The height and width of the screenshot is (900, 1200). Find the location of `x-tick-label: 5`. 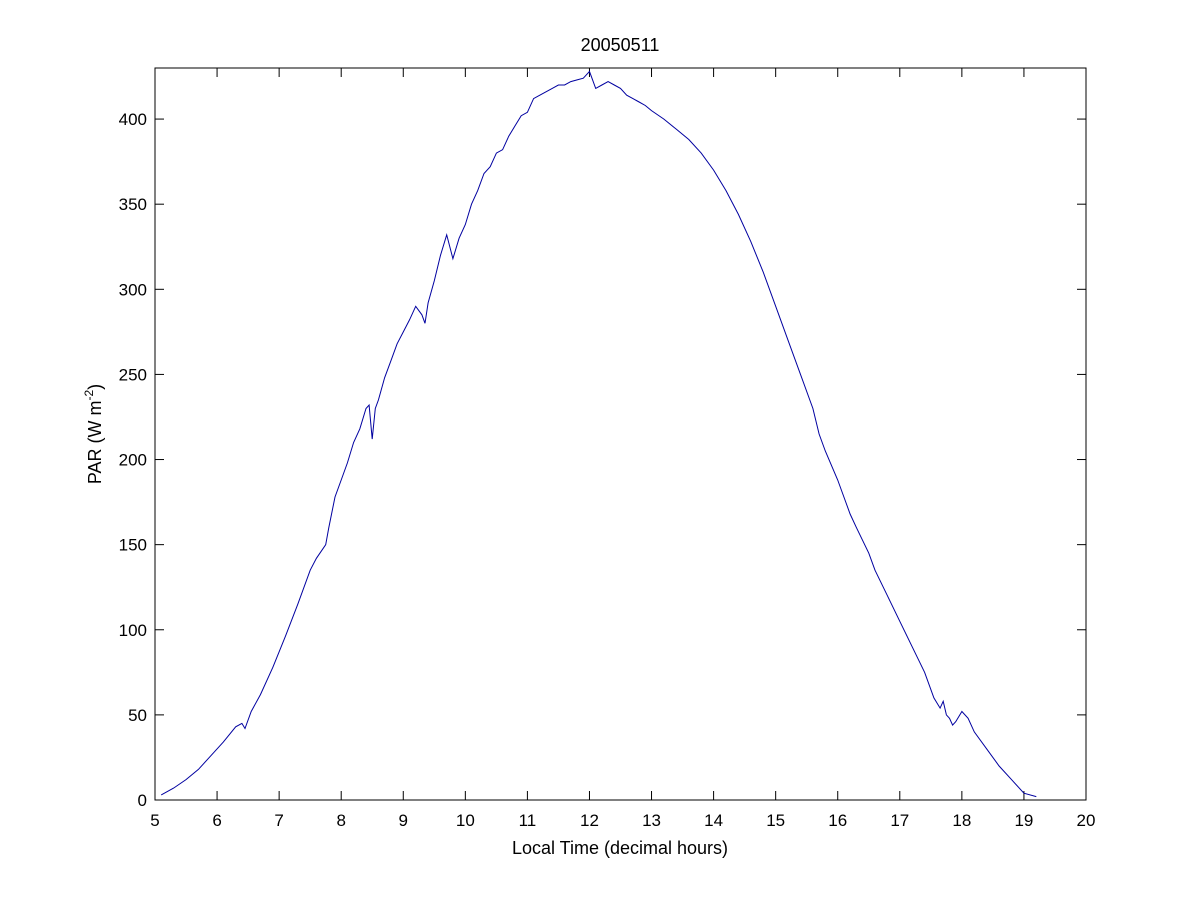

x-tick-label: 5 is located at coordinates (154, 820).